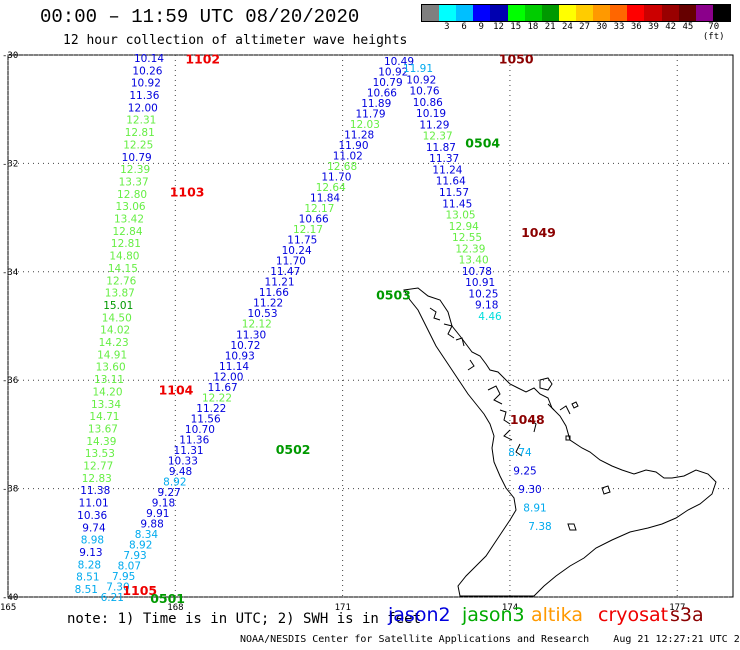 The image size is (740, 650). I want to click on swh-value: 9.18, so click(486, 306).